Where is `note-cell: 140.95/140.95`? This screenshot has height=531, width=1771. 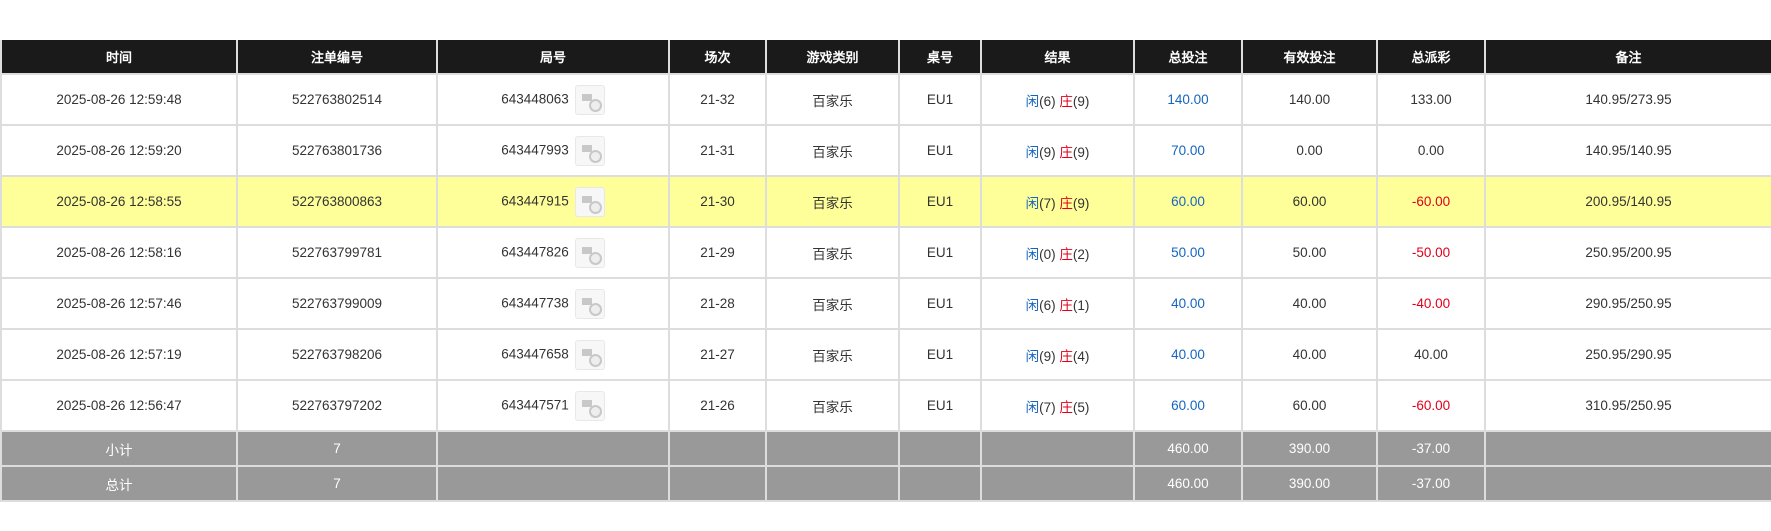
note-cell: 140.95/140.95 is located at coordinates (1627, 150).